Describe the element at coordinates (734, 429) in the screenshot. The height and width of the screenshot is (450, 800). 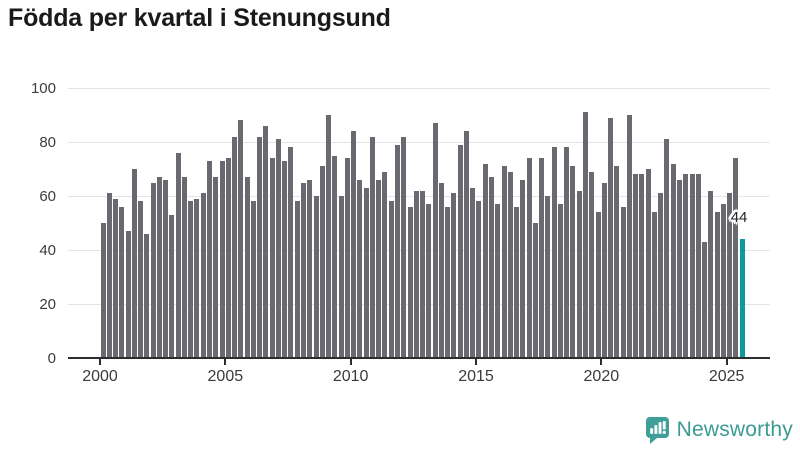
I see `brand-name: Newsworthy` at that location.